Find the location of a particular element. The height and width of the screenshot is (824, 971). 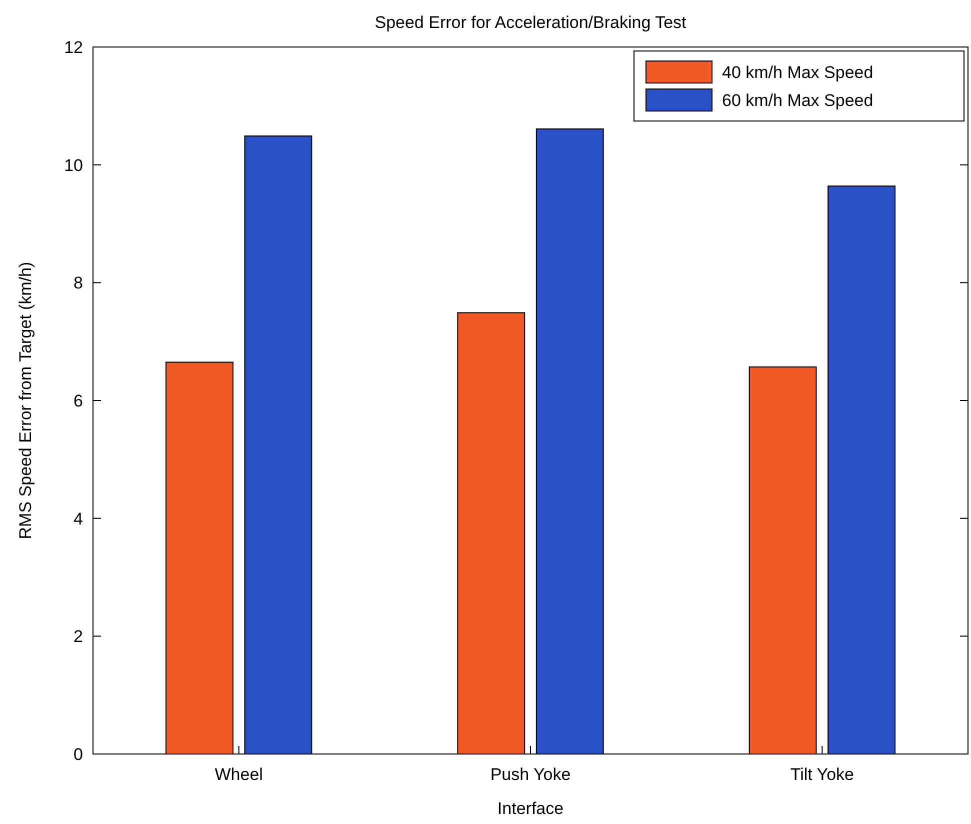

legend-label: 40 km/h Max Speed is located at coordinates (798, 72).